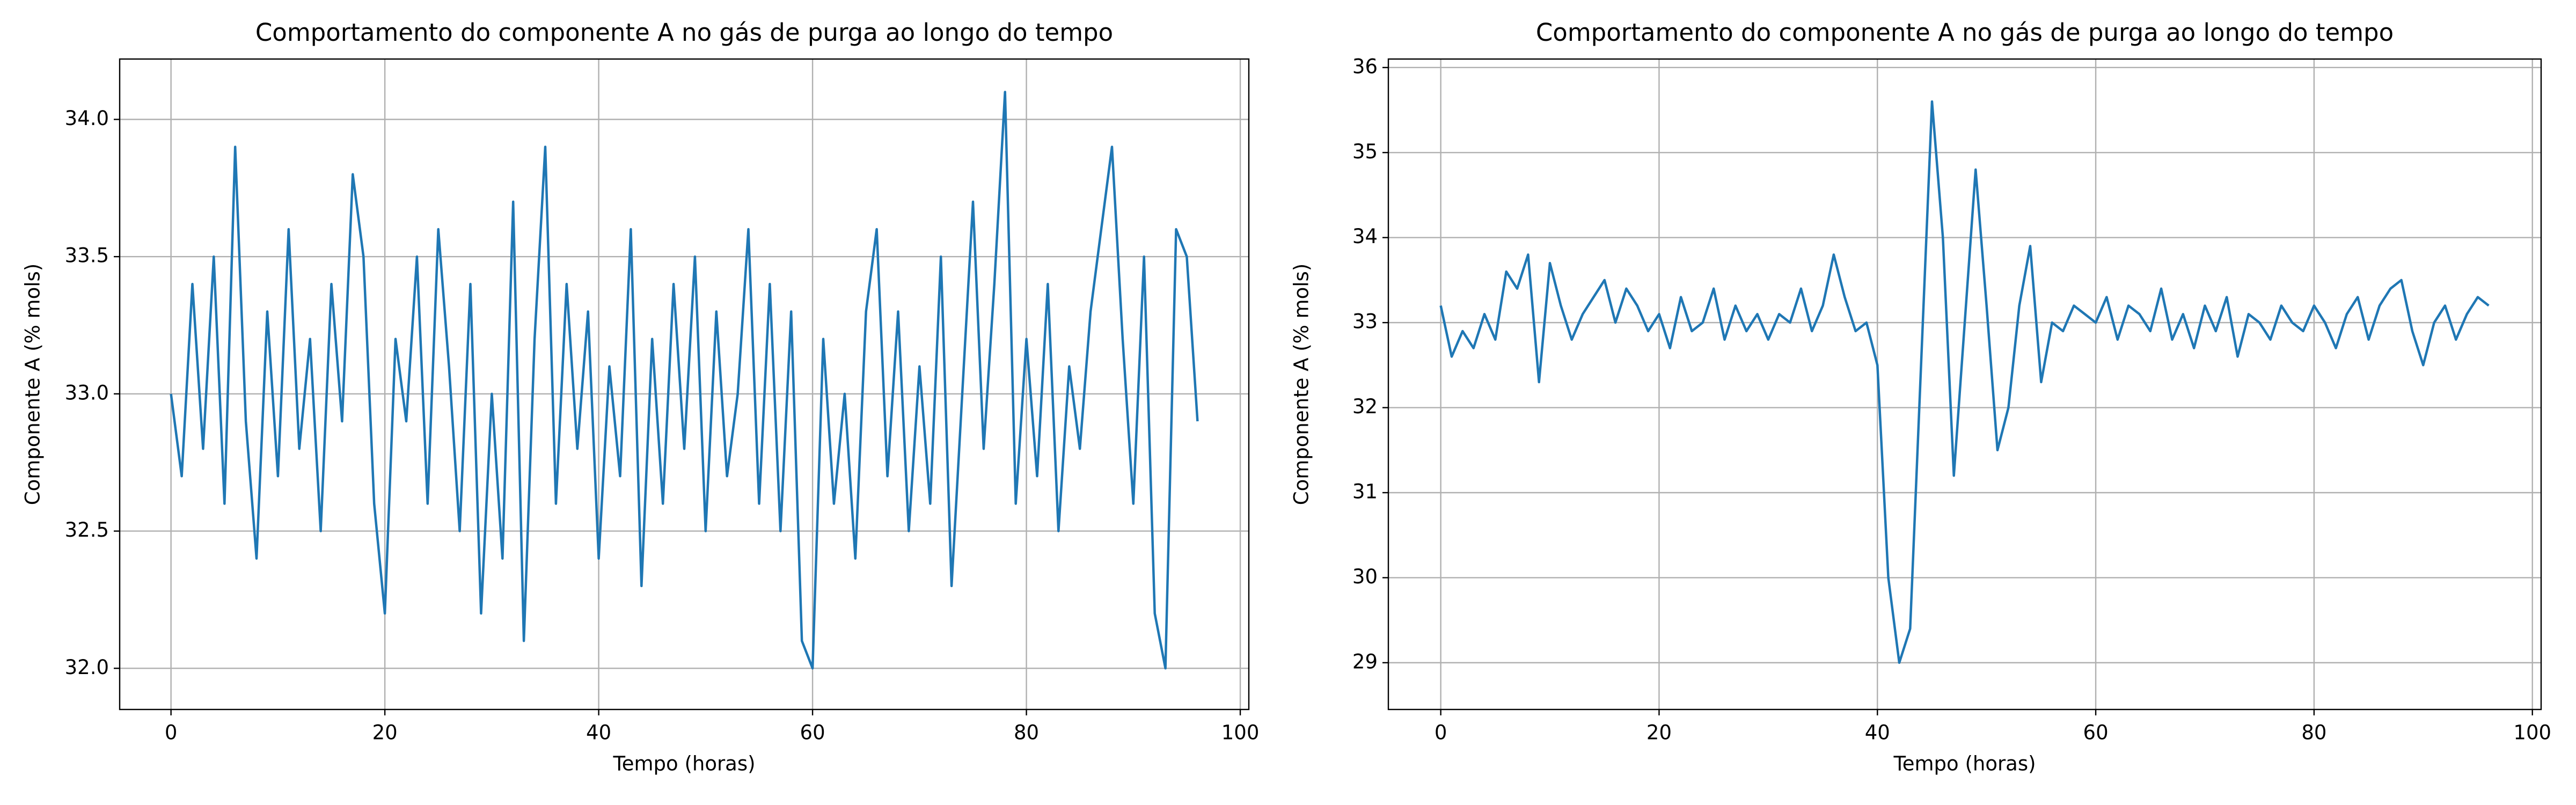 This screenshot has width=2576, height=805. Describe the element at coordinates (1365, 491) in the screenshot. I see `y-tick-label: 31` at that location.